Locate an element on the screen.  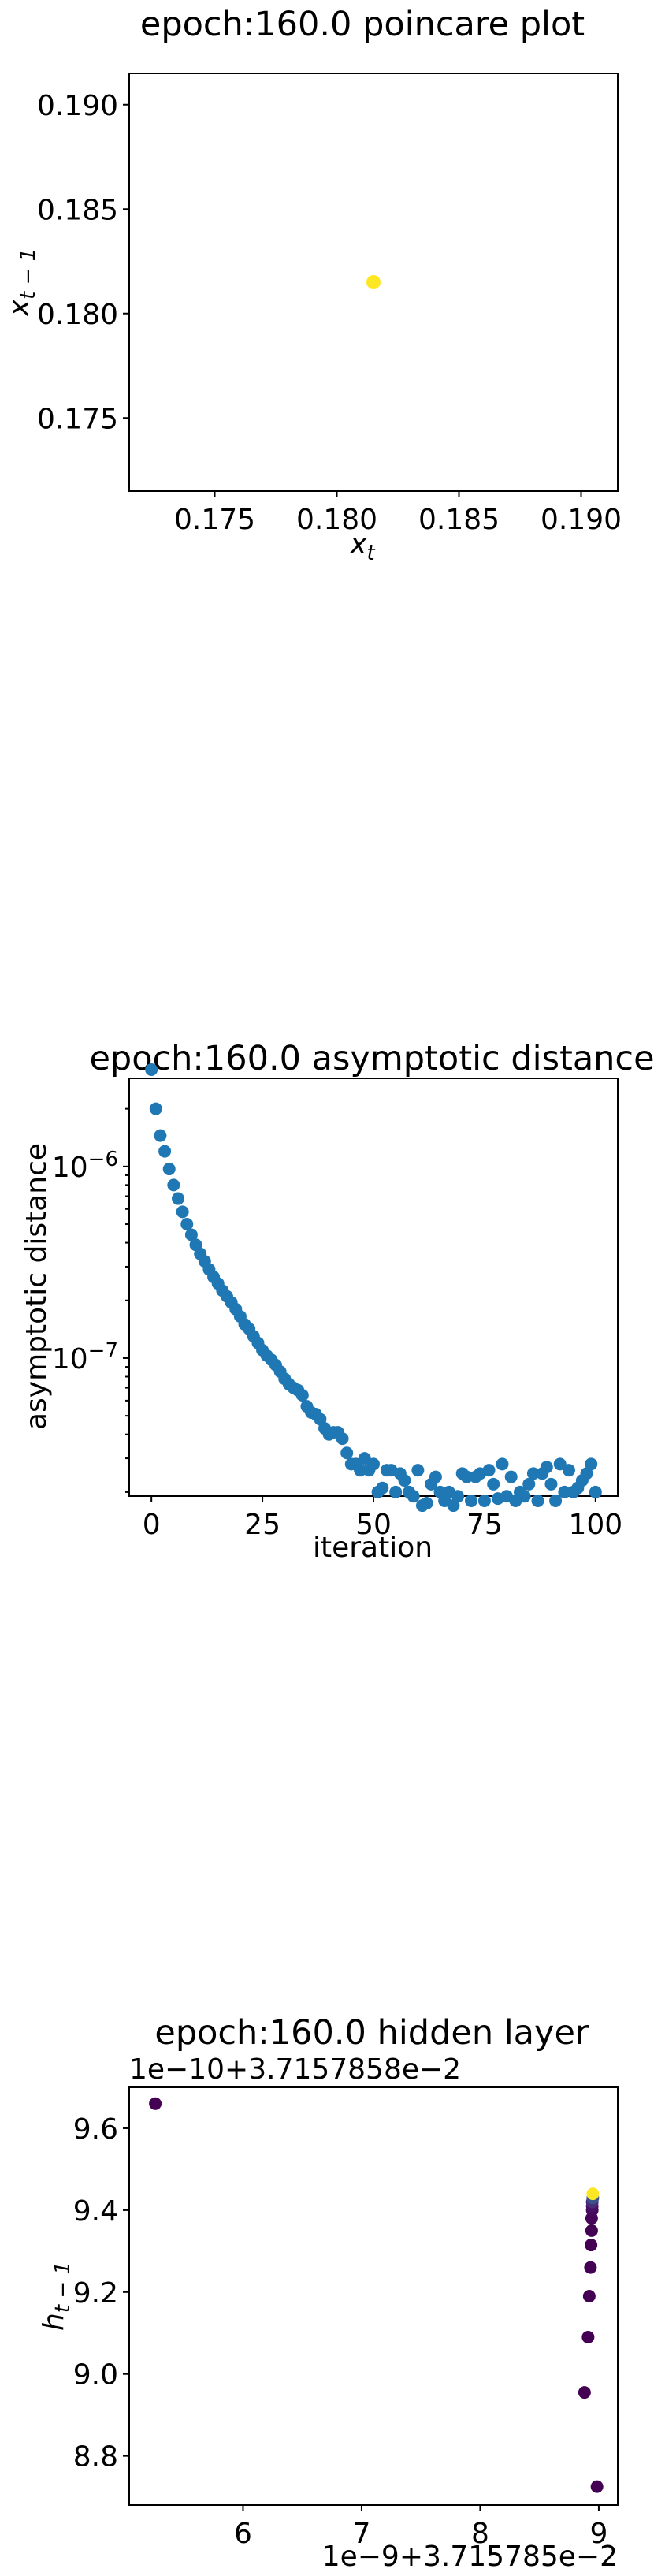
poincare-points is located at coordinates (373, 282).